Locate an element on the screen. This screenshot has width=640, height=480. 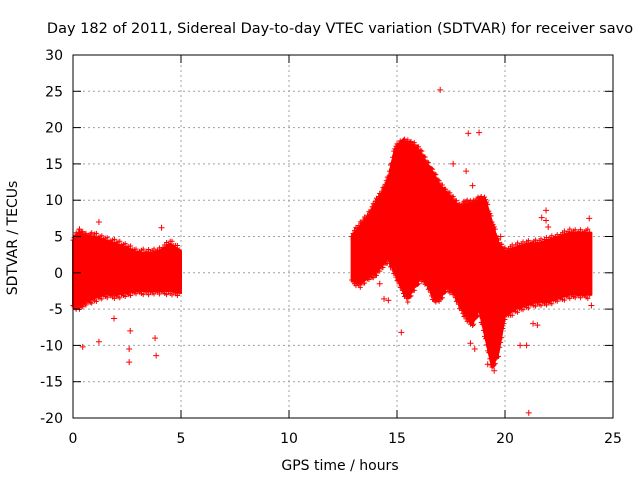
x-tick-label: 0 is located at coordinates (73, 439).